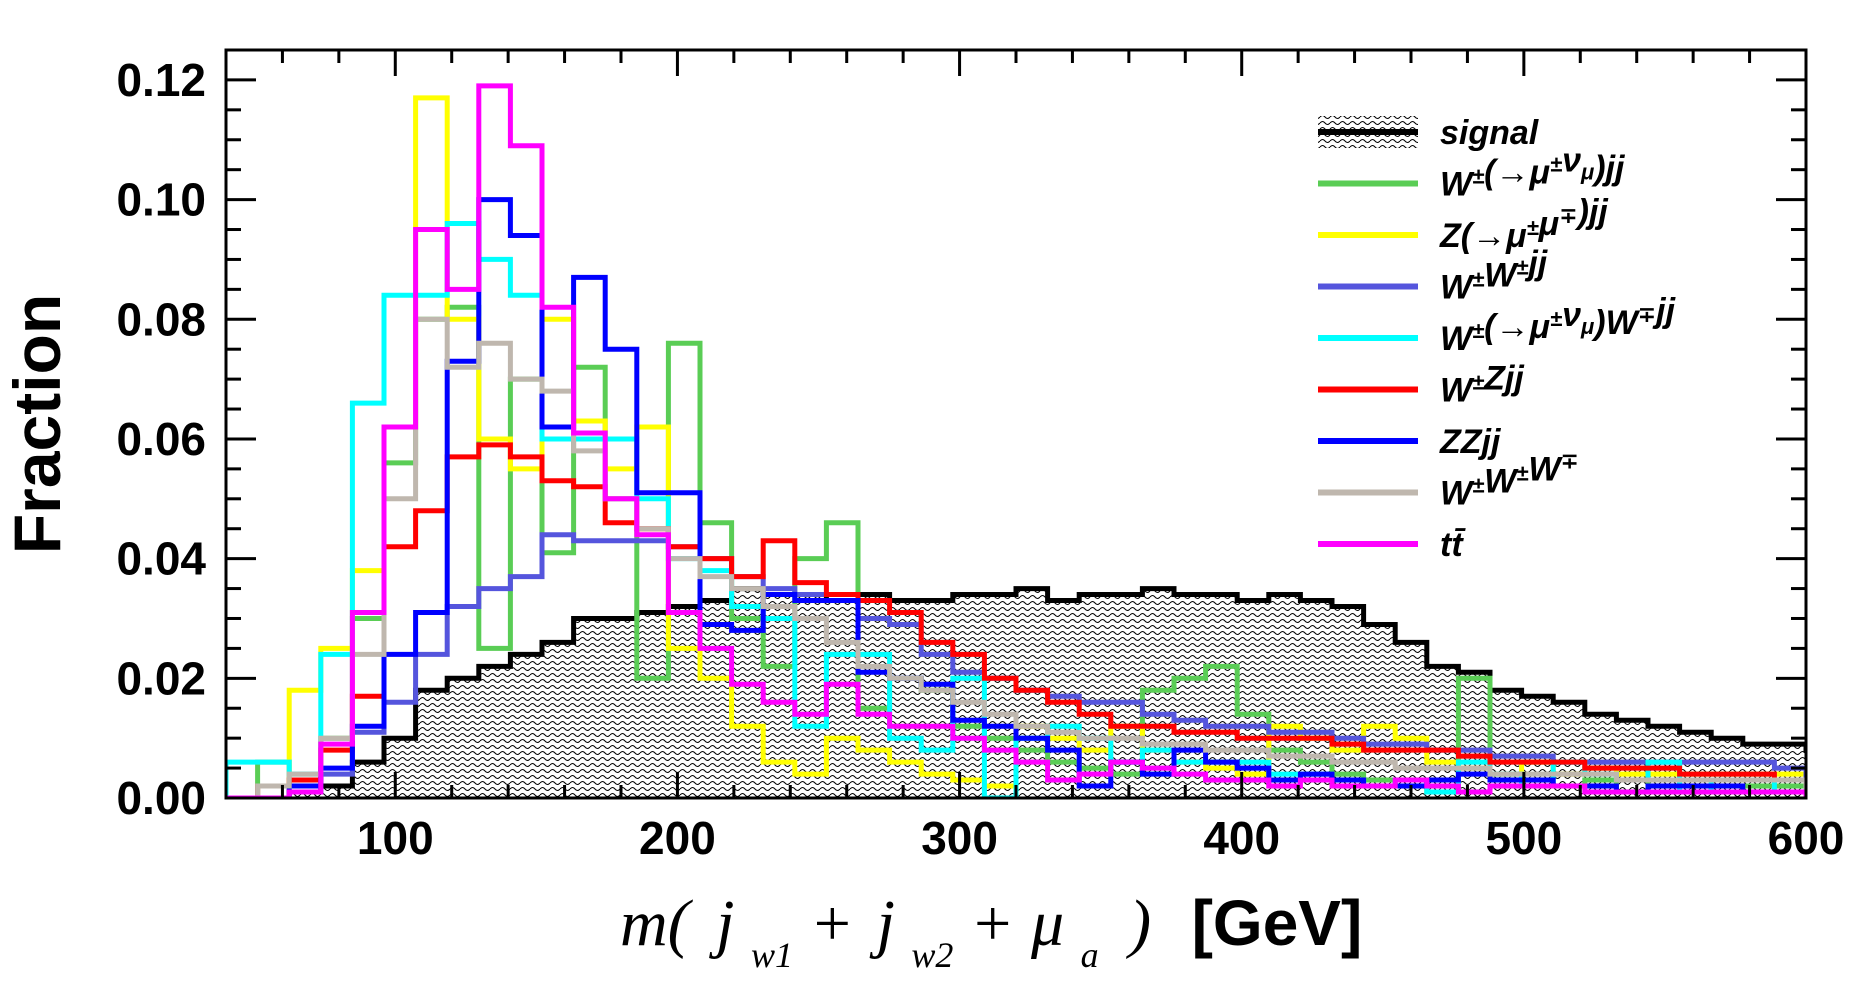 The height and width of the screenshot is (996, 1851). Describe the element at coordinates (1392, 545) in the screenshot. I see `legend-item: tt̄` at that location.